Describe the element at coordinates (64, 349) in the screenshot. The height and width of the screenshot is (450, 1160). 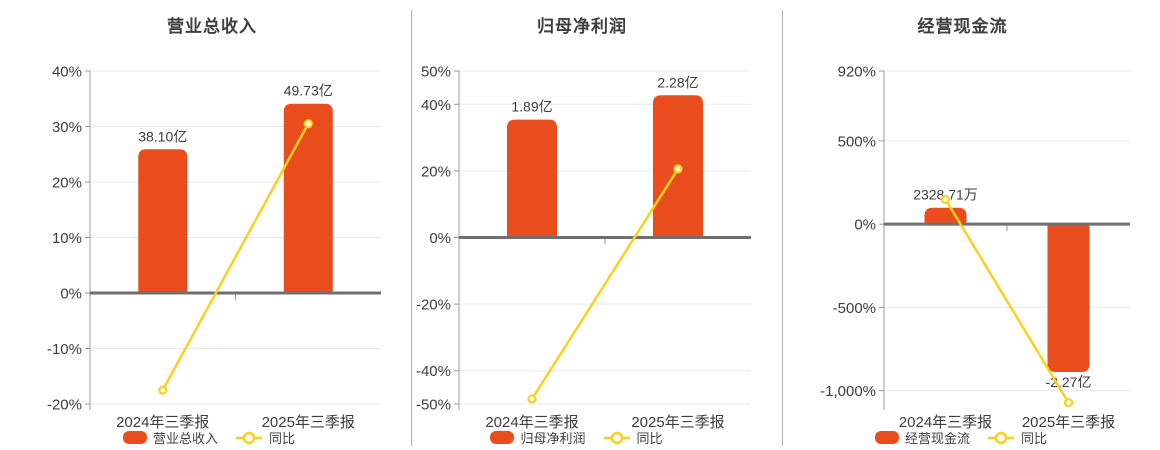
I see `y-axis-label: -10%` at that location.